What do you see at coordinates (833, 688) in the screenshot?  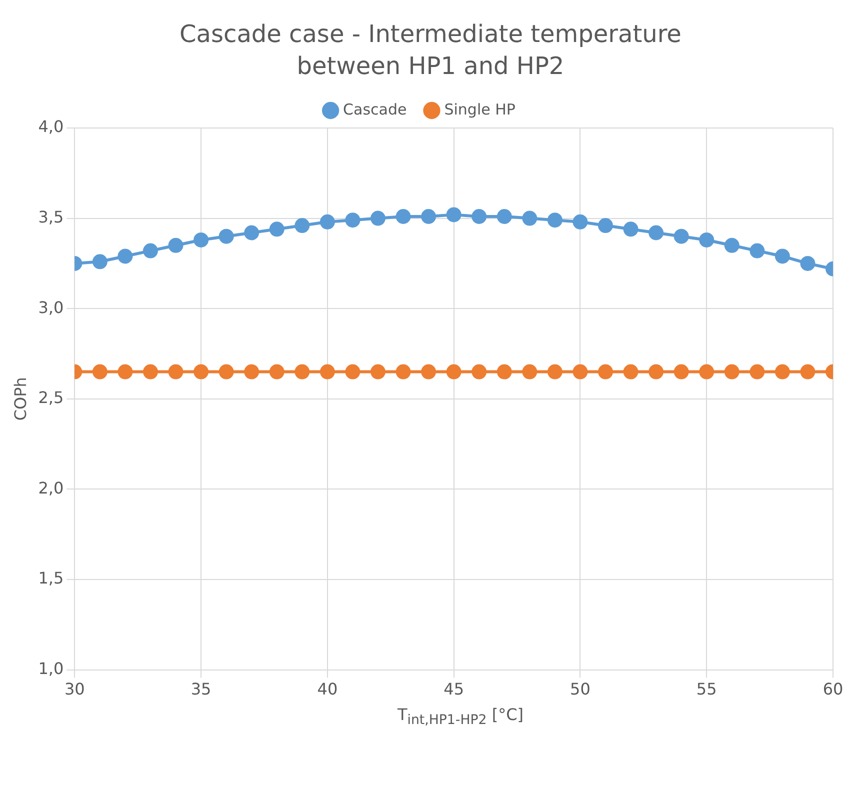 I see `x-tick-label: 60` at bounding box center [833, 688].